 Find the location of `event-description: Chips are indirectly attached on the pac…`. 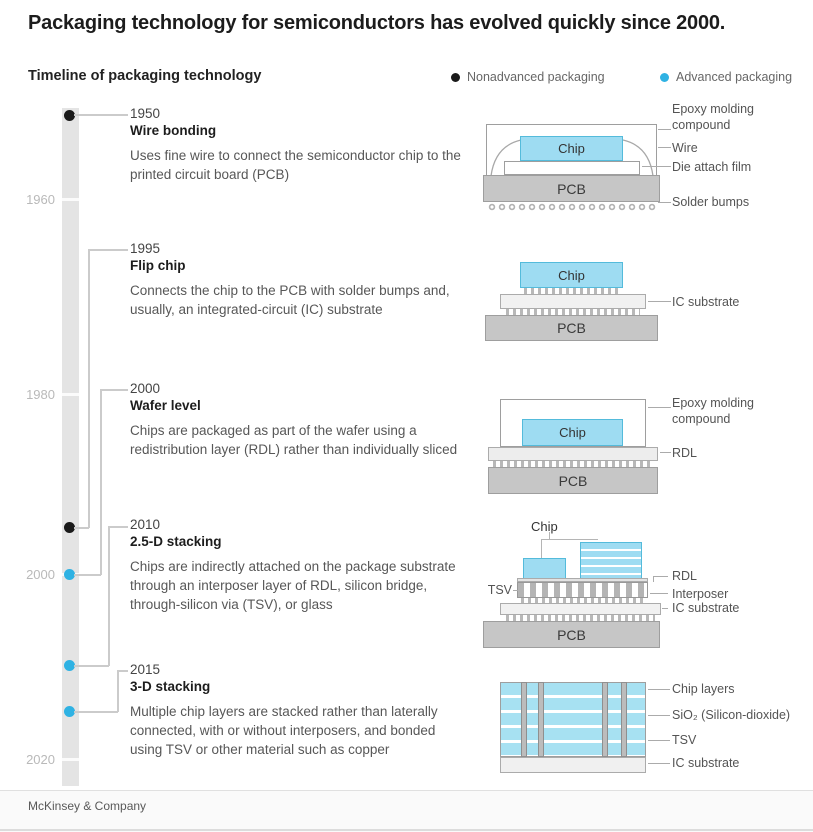

event-description: Chips are indirectly attached on the pac… is located at coordinates (293, 586).